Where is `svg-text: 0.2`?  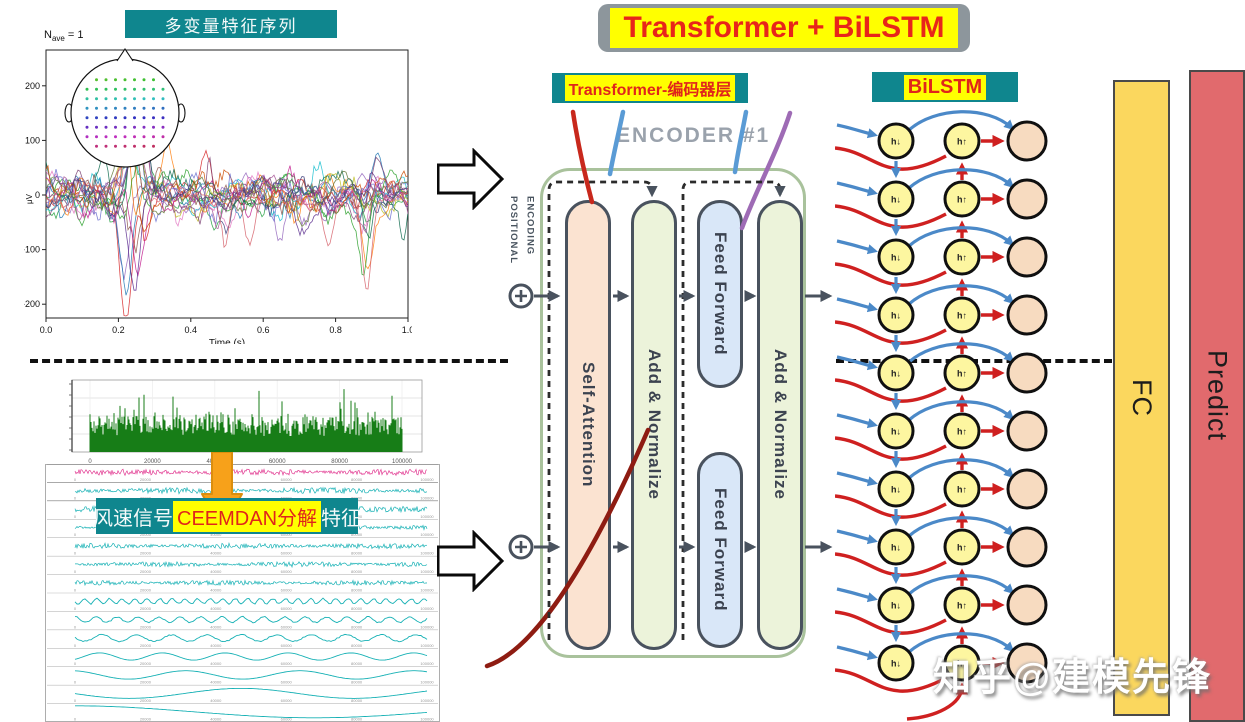
svg-text: 0.2 is located at coordinates (118, 330).